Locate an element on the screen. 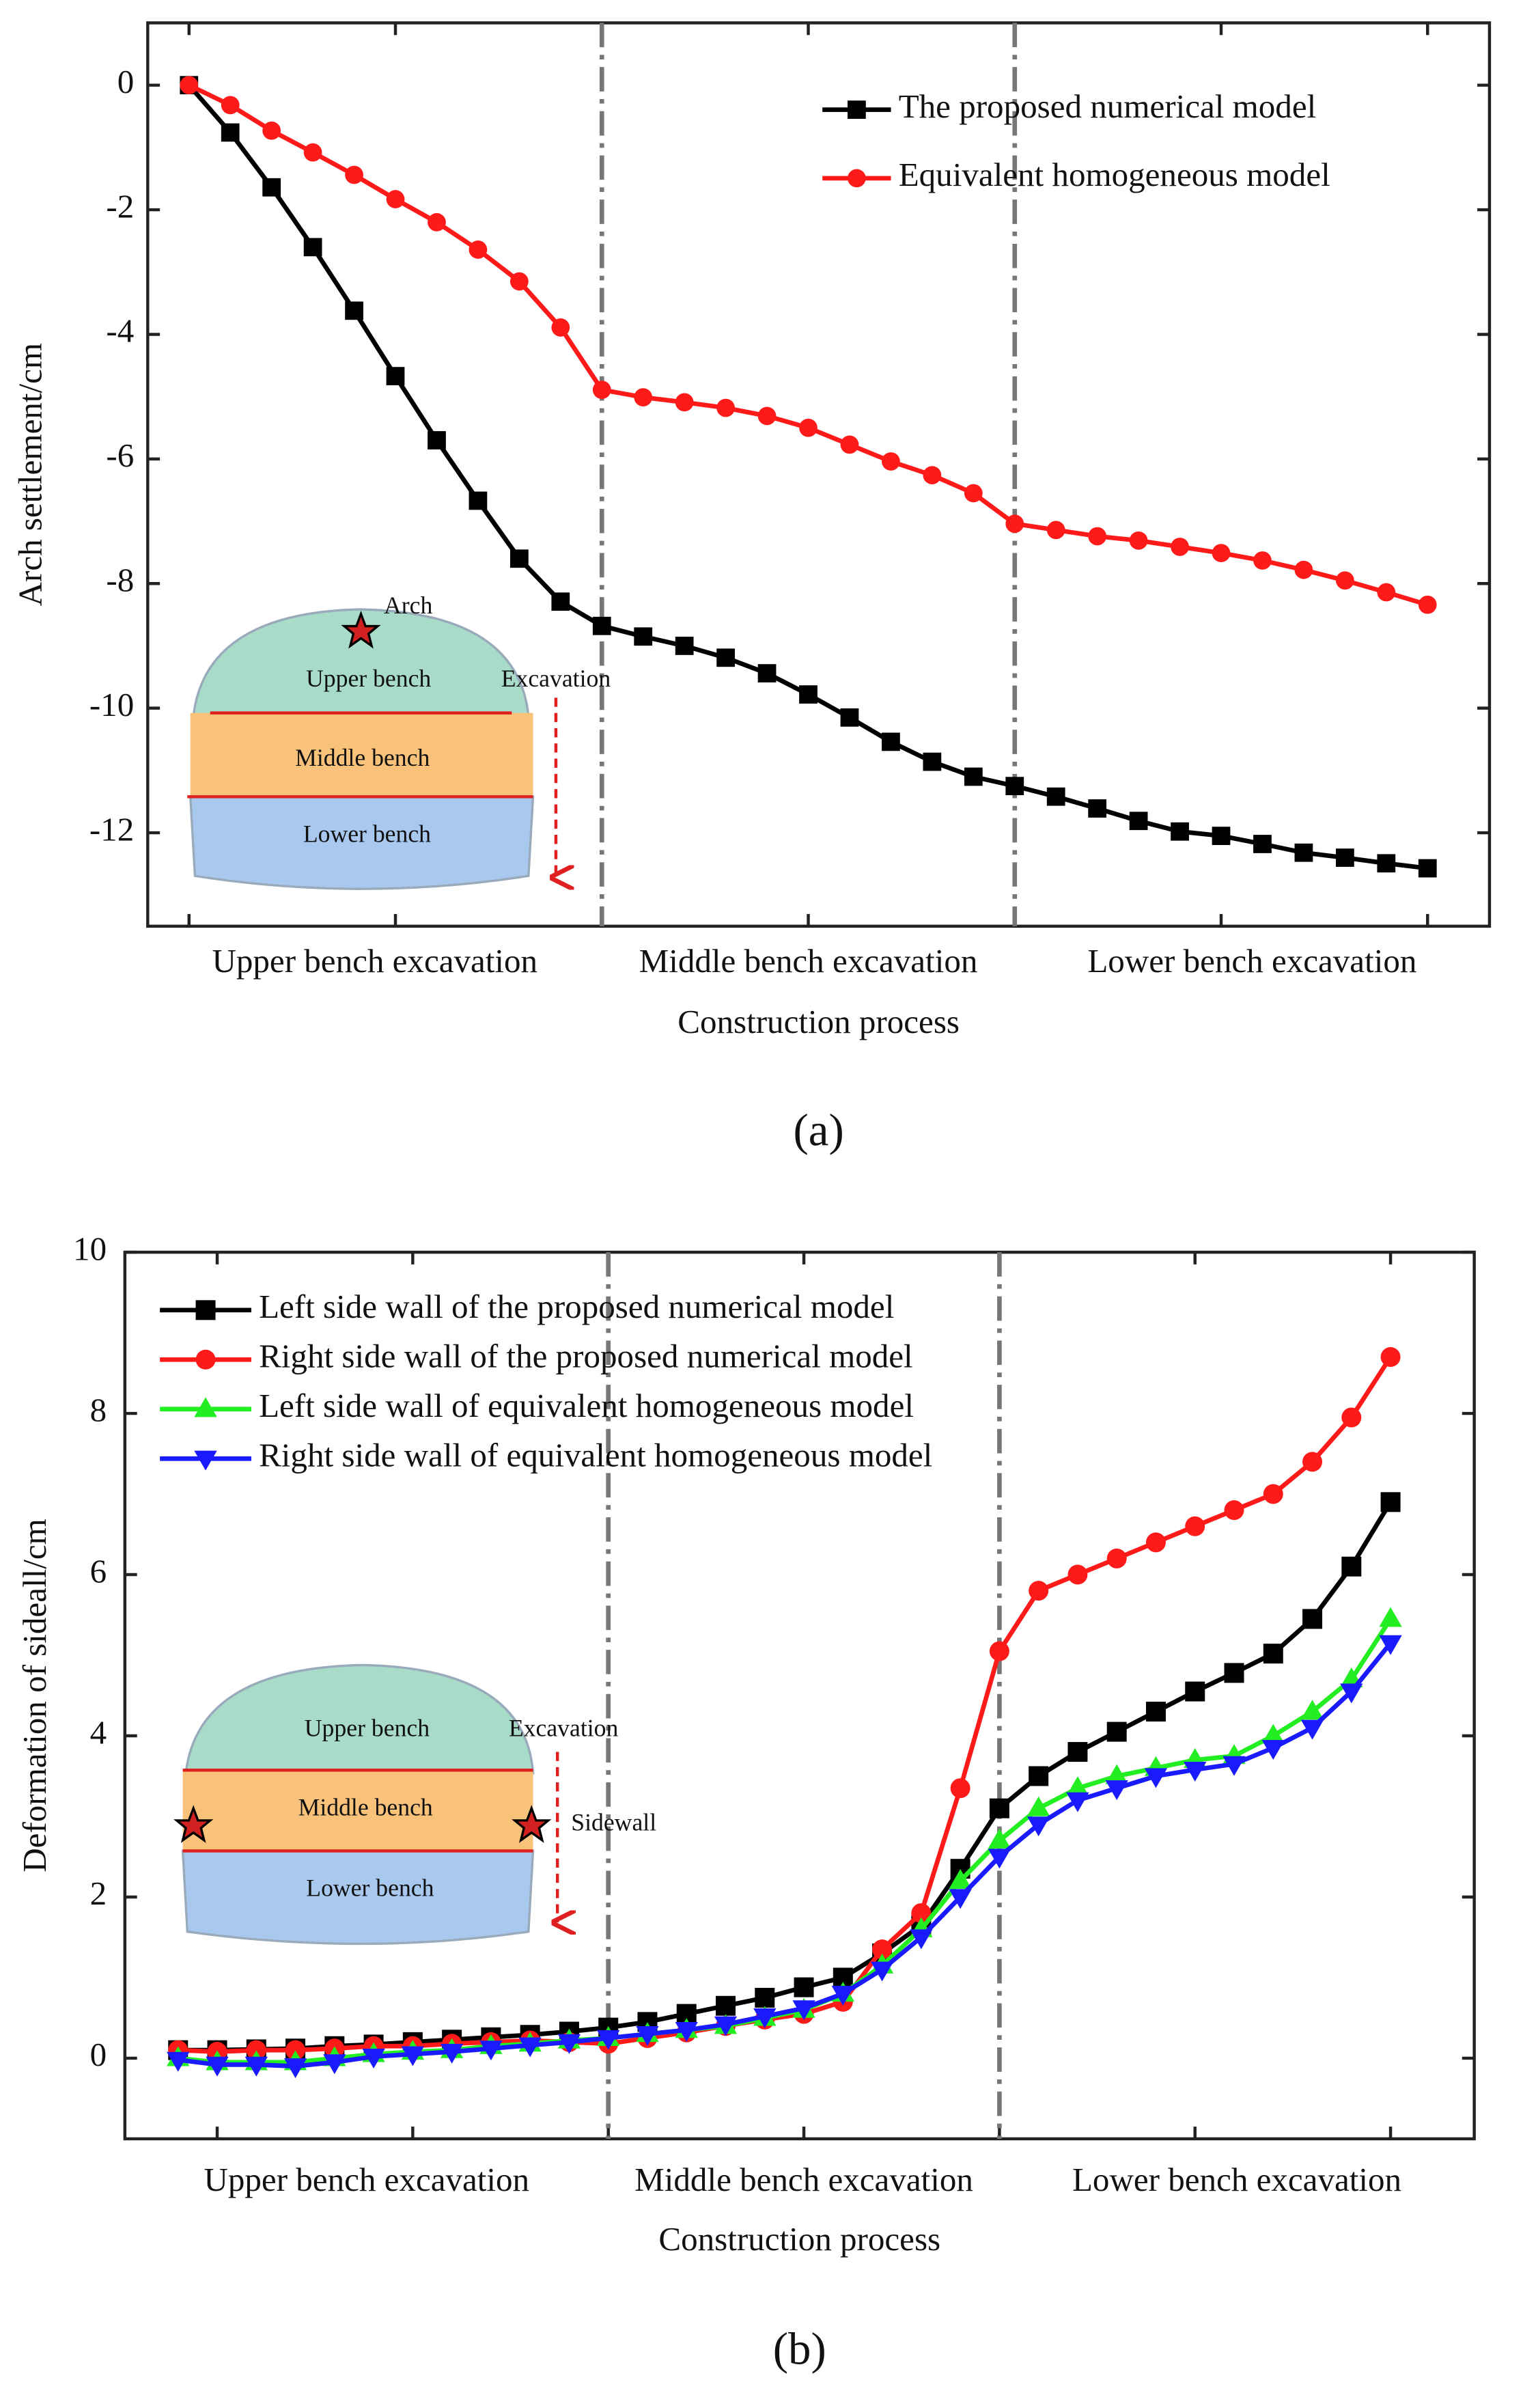 This screenshot has width=1523, height=2408. x-axis-label: Construction process is located at coordinates (799, 2239).